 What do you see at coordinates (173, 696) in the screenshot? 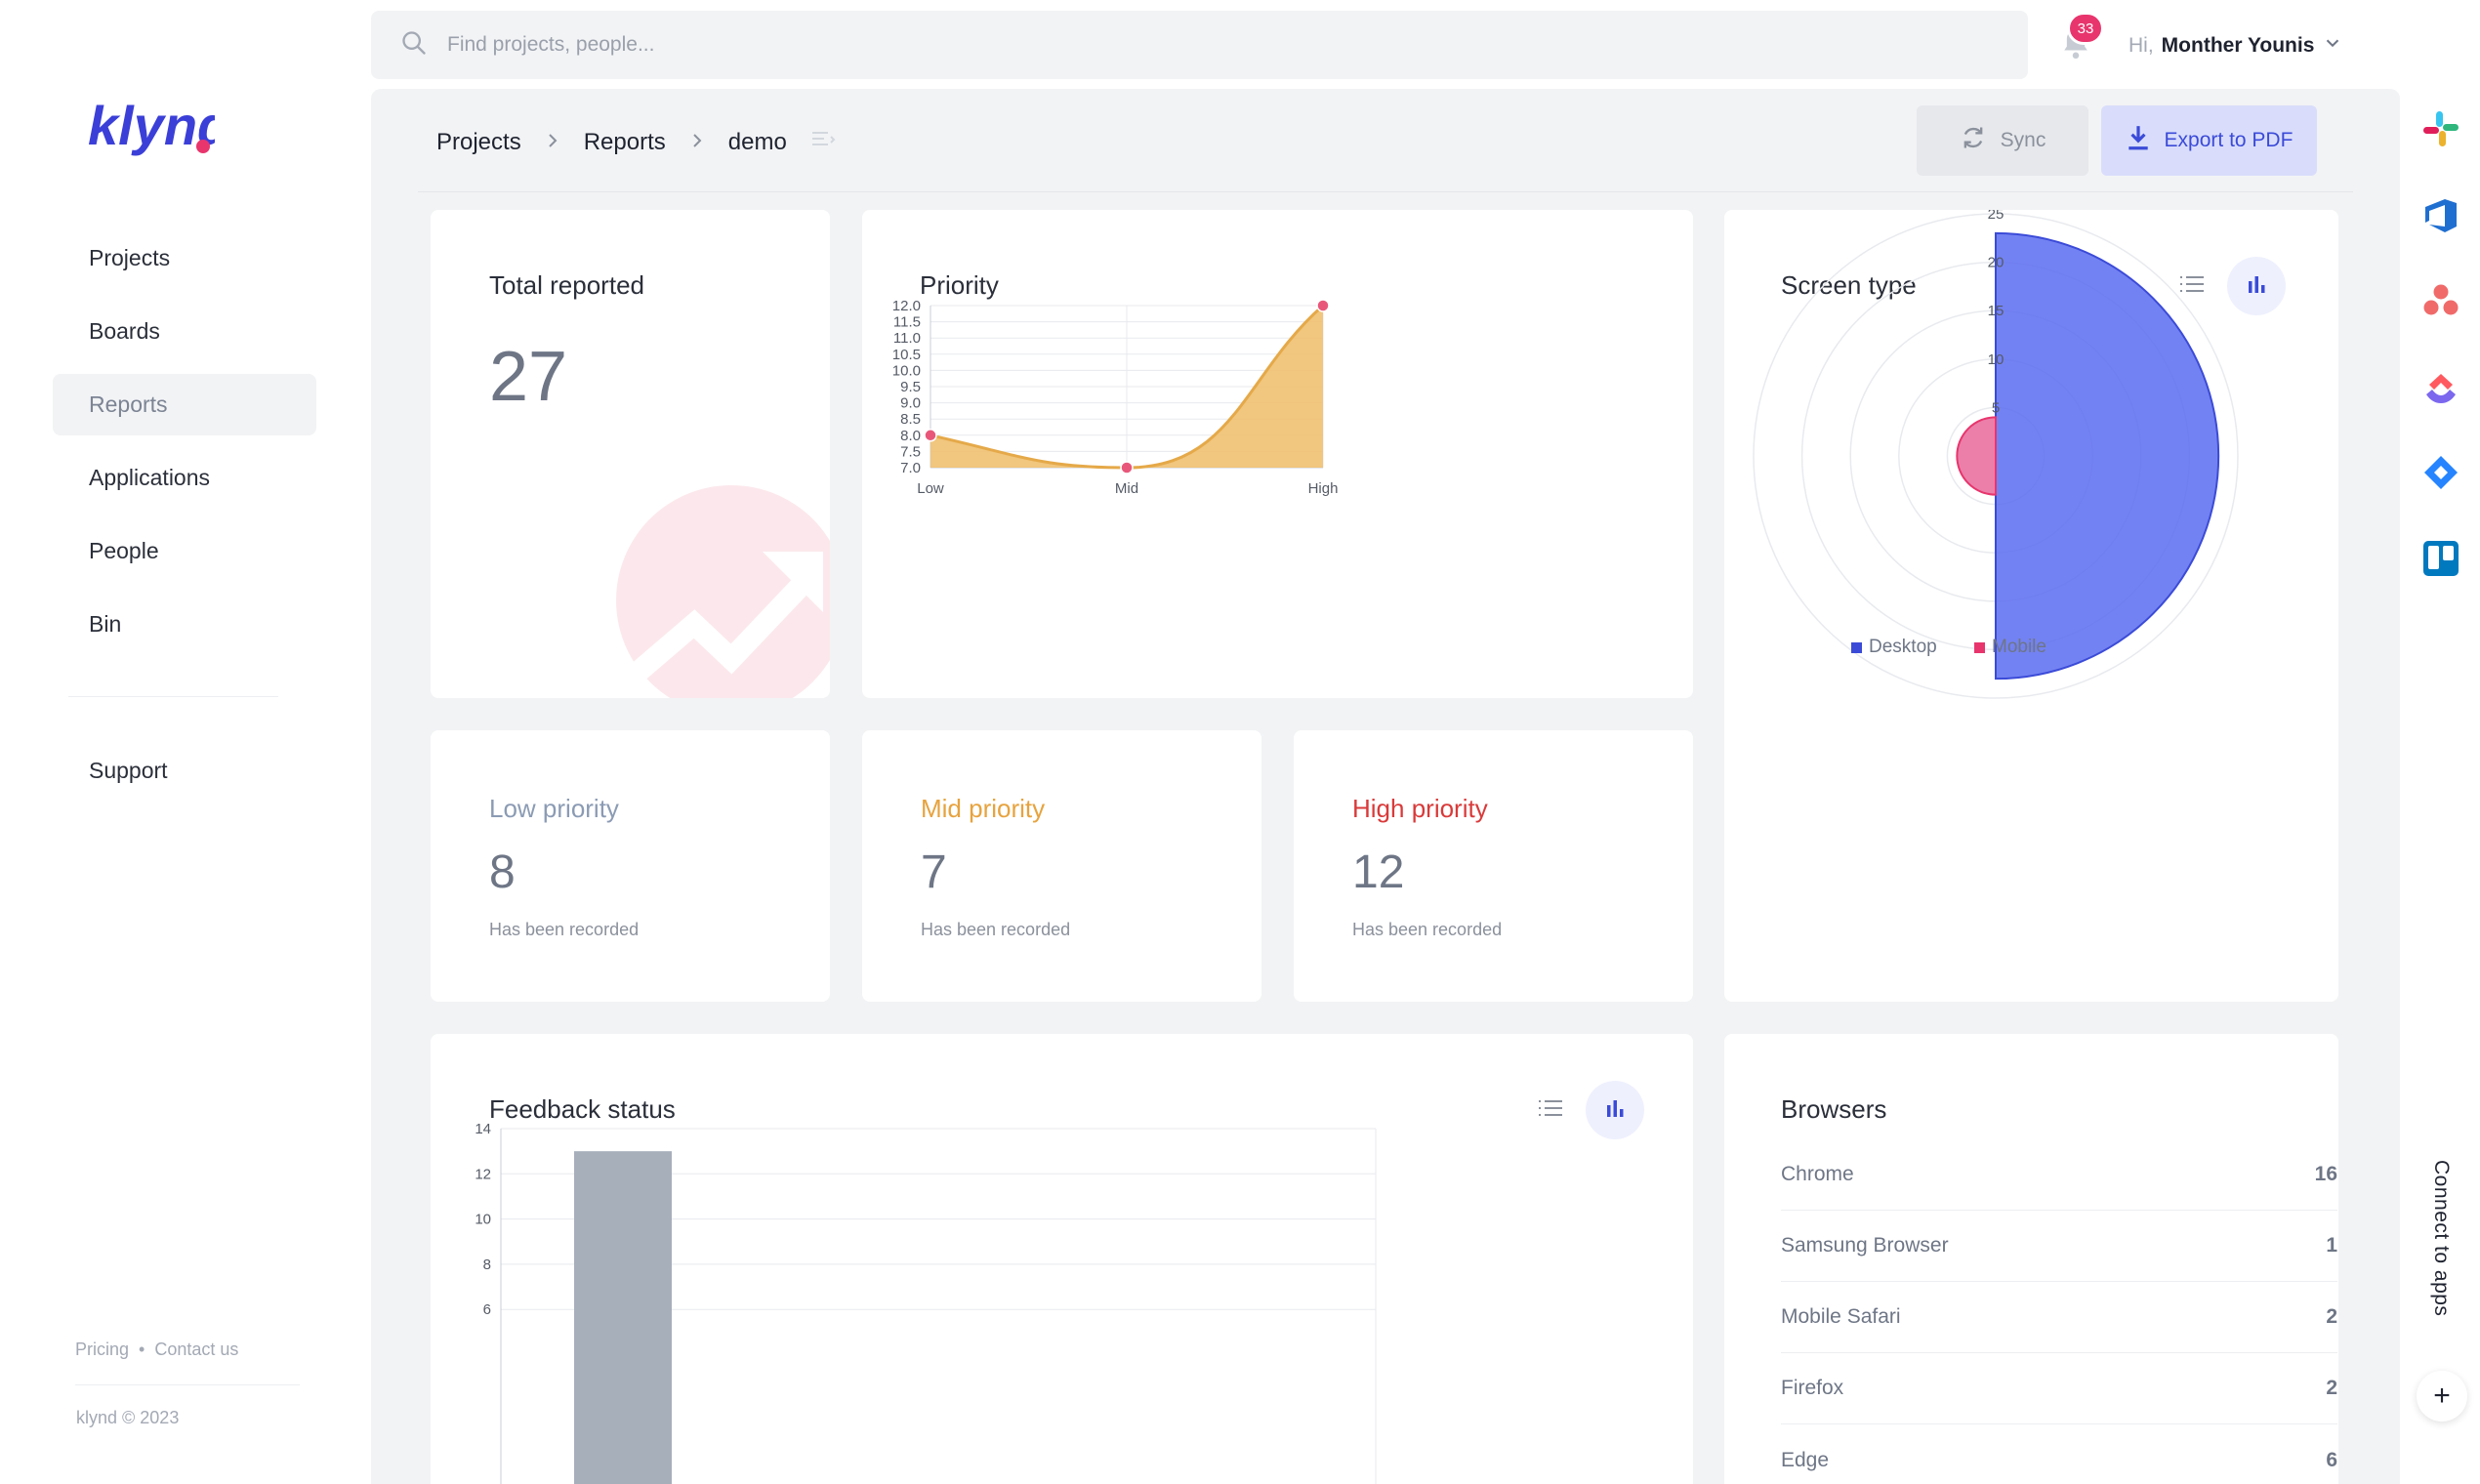
I see `sidebar-divider` at bounding box center [173, 696].